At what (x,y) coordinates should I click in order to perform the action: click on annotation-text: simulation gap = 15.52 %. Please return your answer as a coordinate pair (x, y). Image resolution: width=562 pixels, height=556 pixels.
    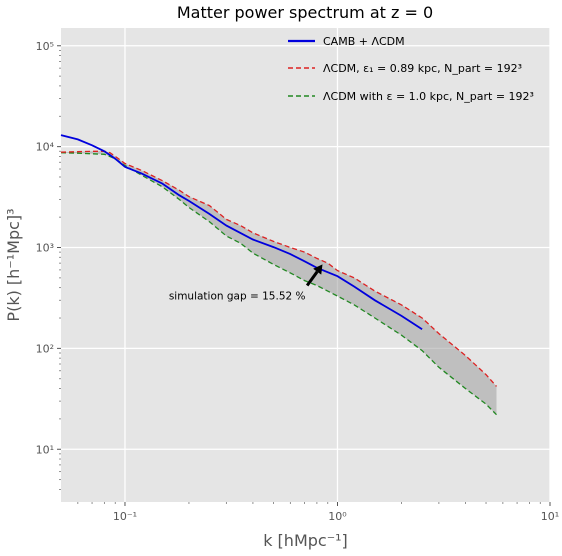
    Looking at the image, I should click on (237, 297).